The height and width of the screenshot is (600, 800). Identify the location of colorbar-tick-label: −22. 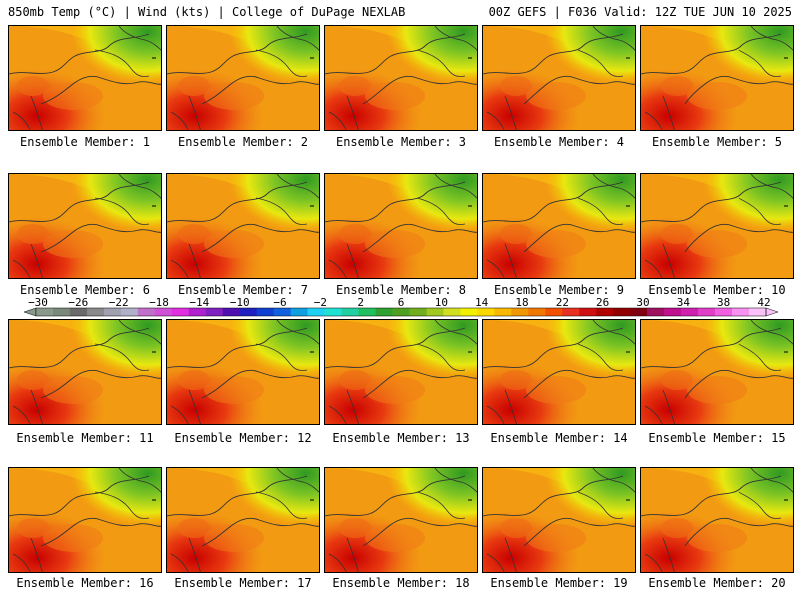
(119, 303).